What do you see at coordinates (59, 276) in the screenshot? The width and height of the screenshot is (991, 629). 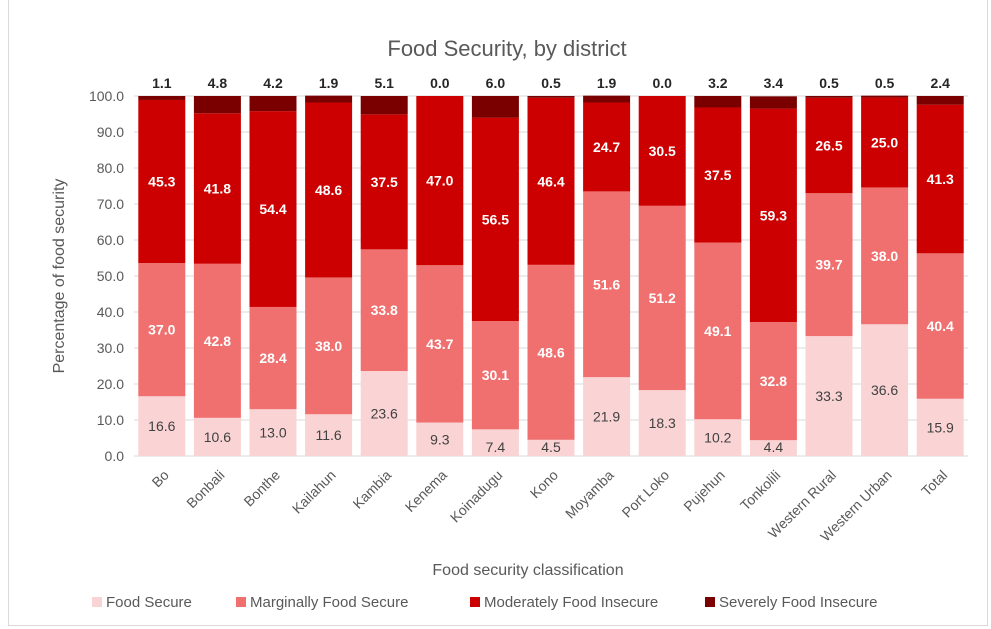 I see `y-axis-title: Percentage of food security` at bounding box center [59, 276].